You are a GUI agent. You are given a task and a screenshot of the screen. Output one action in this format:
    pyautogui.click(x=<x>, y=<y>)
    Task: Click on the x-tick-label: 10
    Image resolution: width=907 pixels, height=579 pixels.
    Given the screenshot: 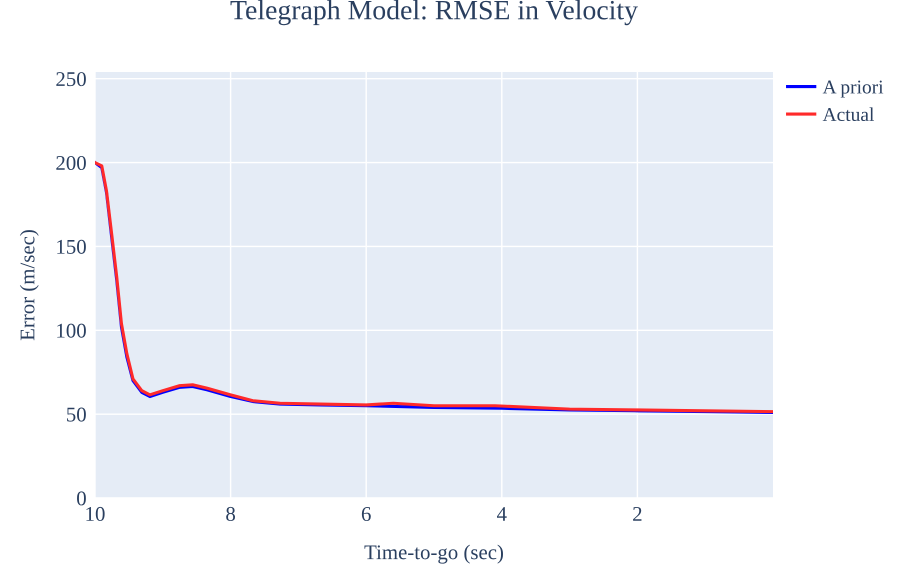 What is the action you would take?
    pyautogui.click(x=95, y=513)
    